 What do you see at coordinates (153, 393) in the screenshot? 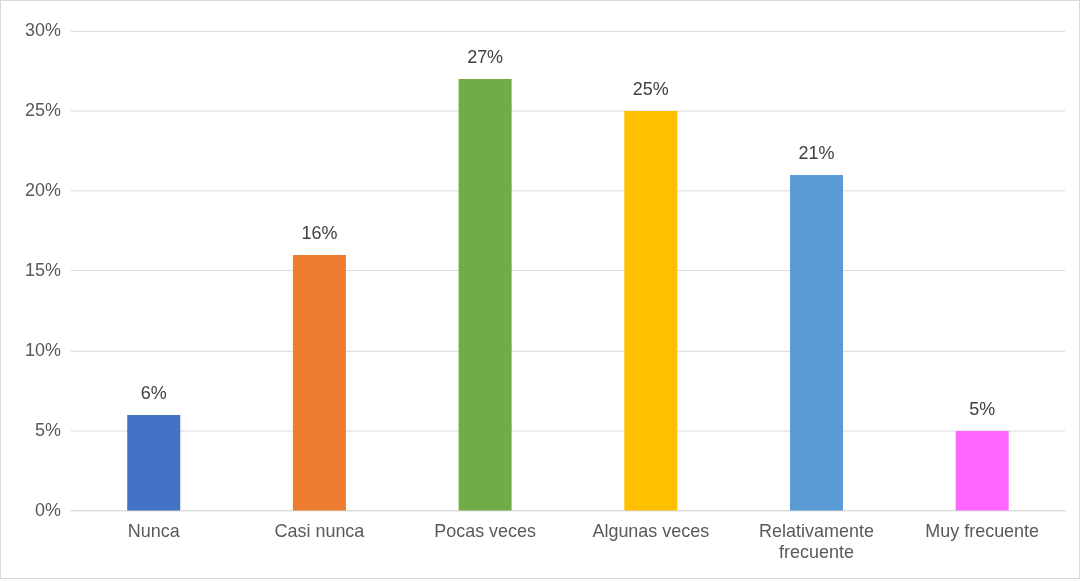
I see `data-label: 6%` at bounding box center [153, 393].